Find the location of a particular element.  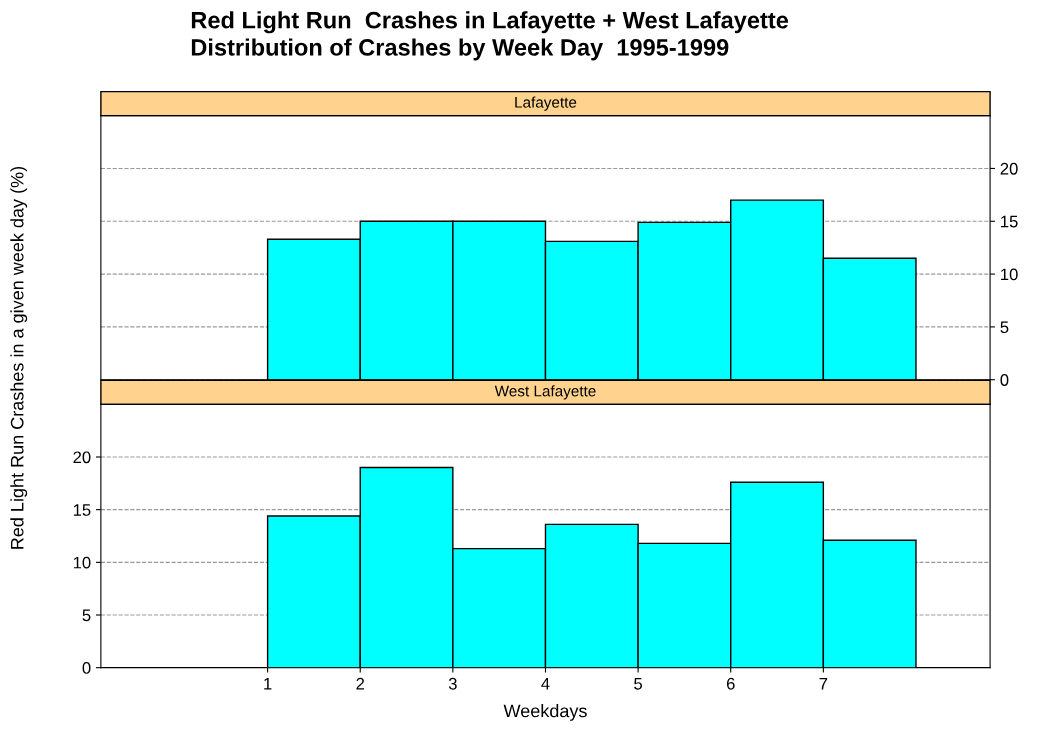

chart-title: Red Light Run Crashes in Lafayette + West Lafayette Distribution of Crashes by Week Day 1995-1999 is located at coordinates (490, 36).